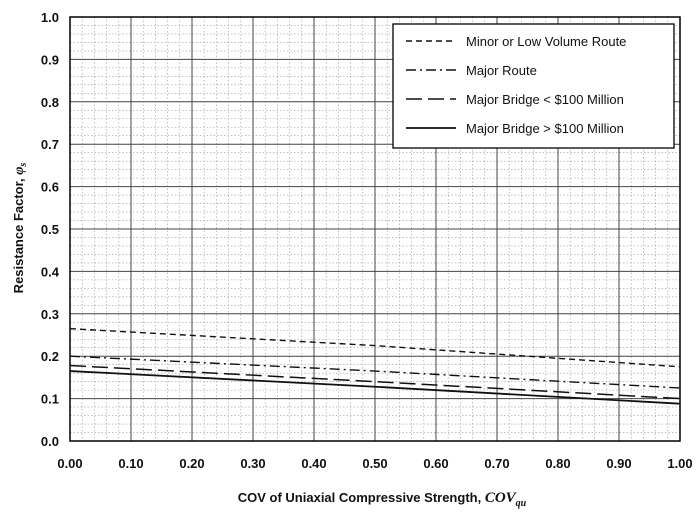 This screenshot has height=516, width=700. Describe the element at coordinates (501, 70) in the screenshot. I see `legend-label: Major Route` at that location.